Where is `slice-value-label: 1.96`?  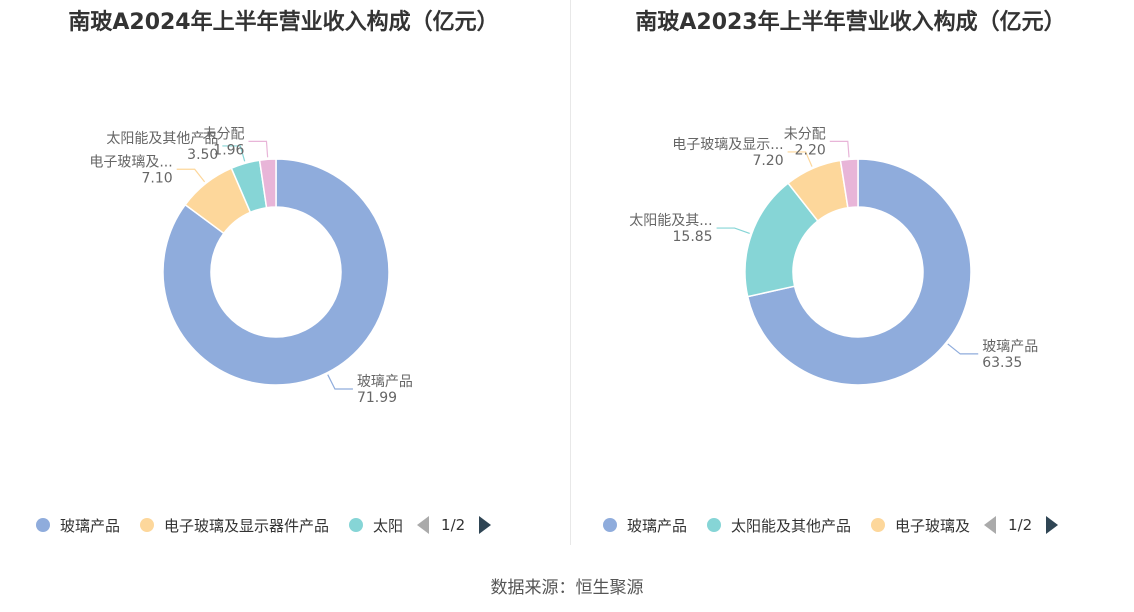 slice-value-label: 1.96 is located at coordinates (228, 150).